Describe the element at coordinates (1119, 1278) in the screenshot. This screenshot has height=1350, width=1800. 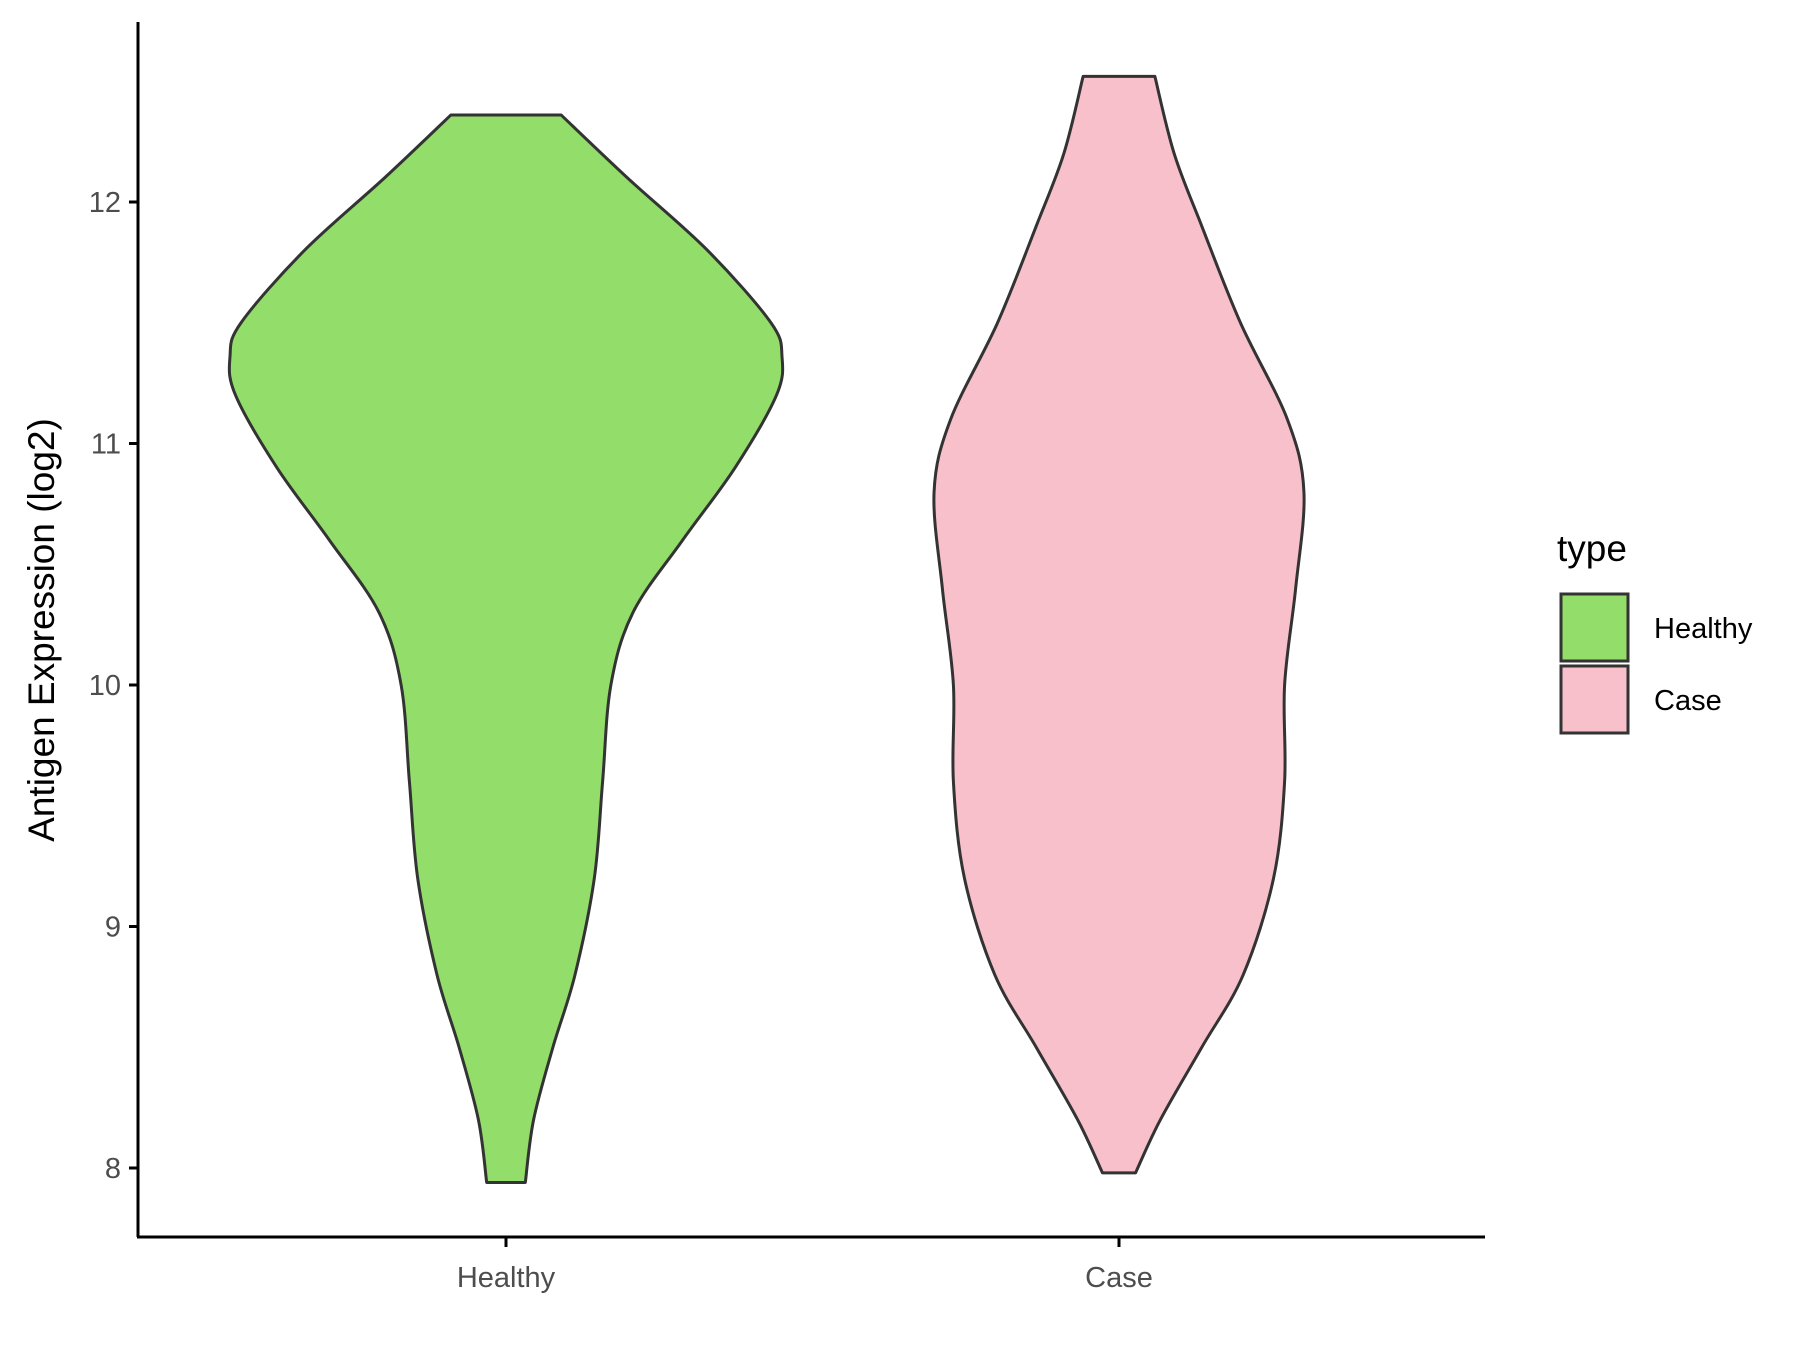
I see `x-tick-label-case: Case` at that location.